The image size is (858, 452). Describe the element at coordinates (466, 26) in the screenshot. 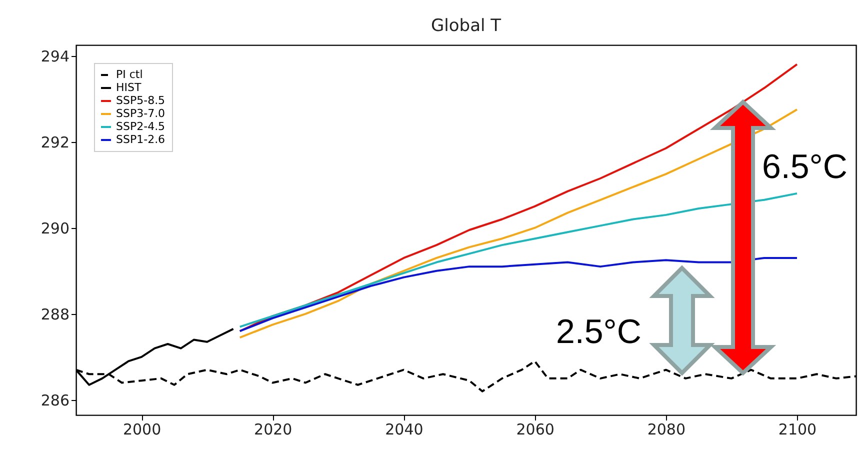

I see `chart-title: Global T` at that location.